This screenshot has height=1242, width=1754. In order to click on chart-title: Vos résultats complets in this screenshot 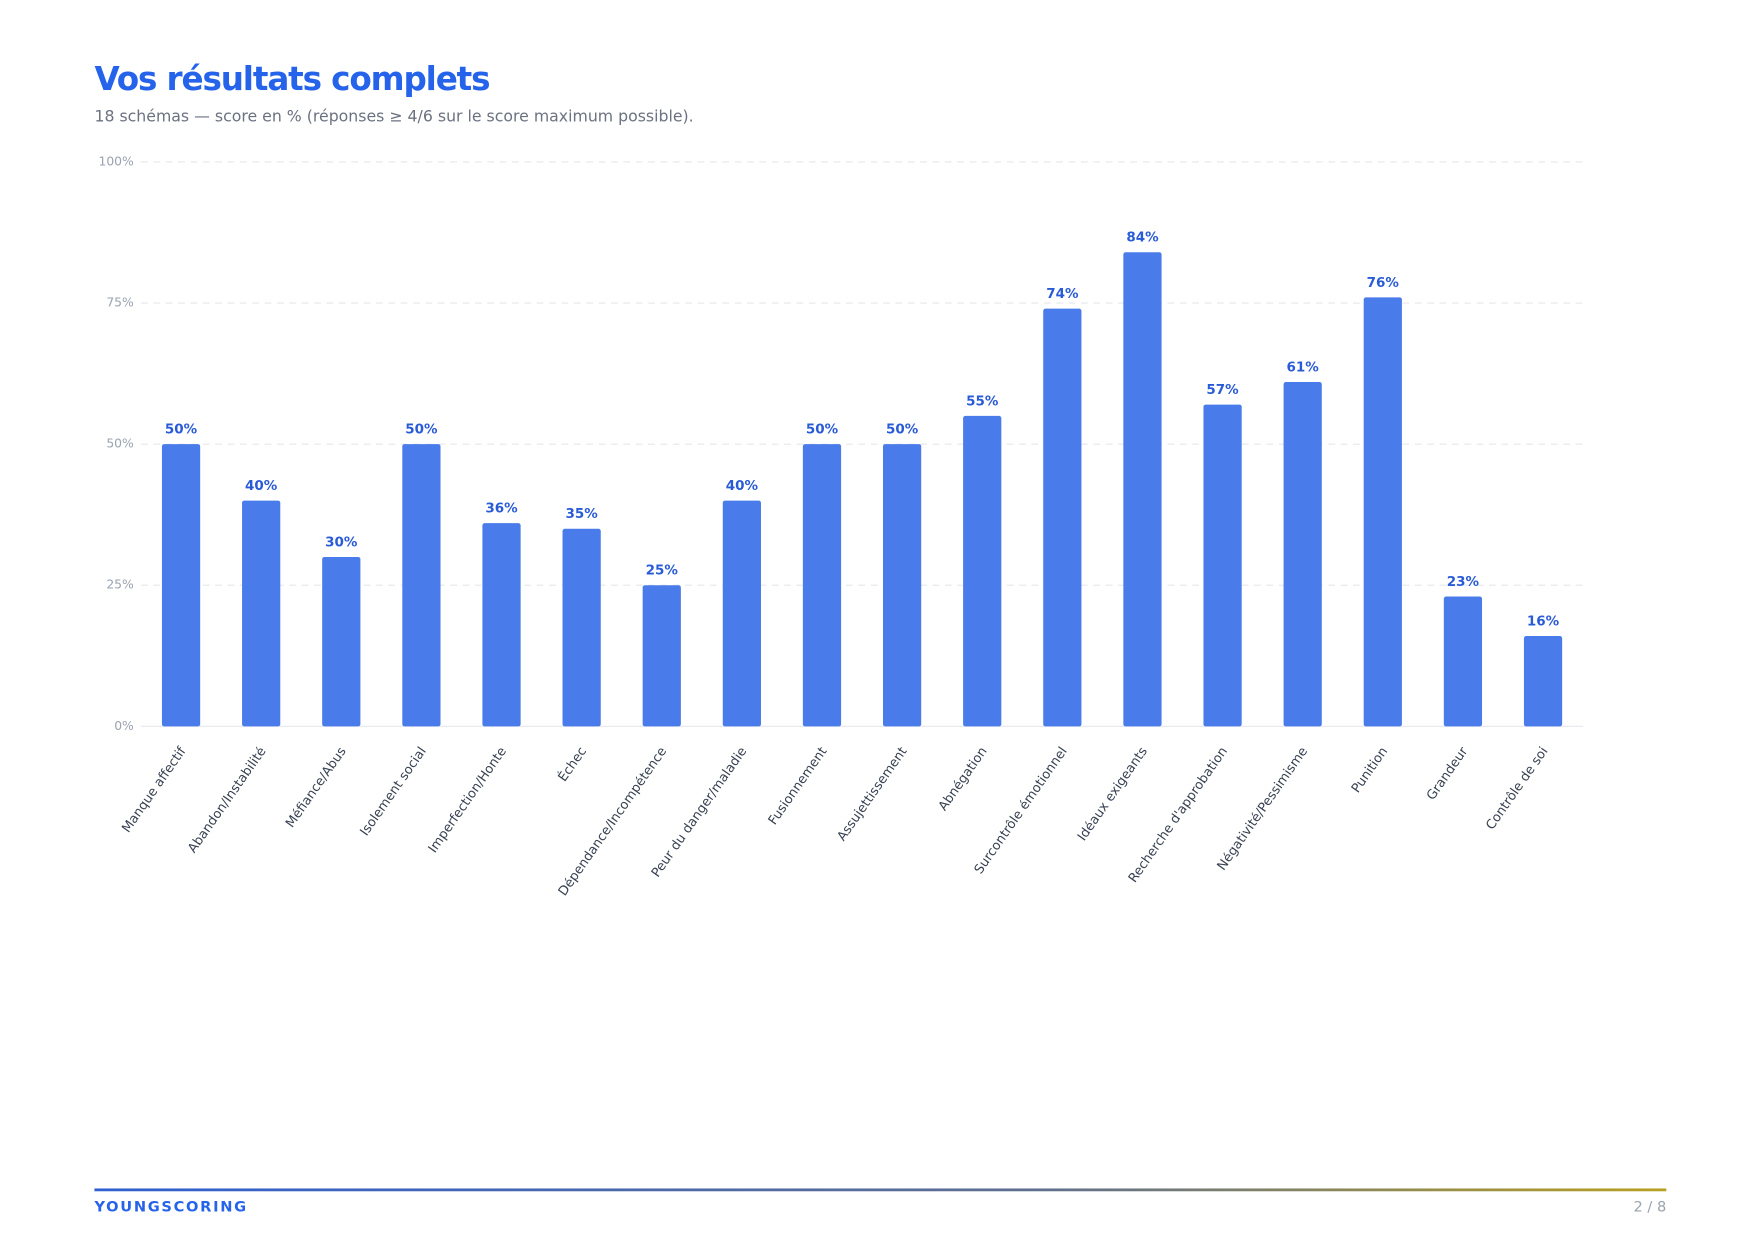, I will do `click(291, 79)`.